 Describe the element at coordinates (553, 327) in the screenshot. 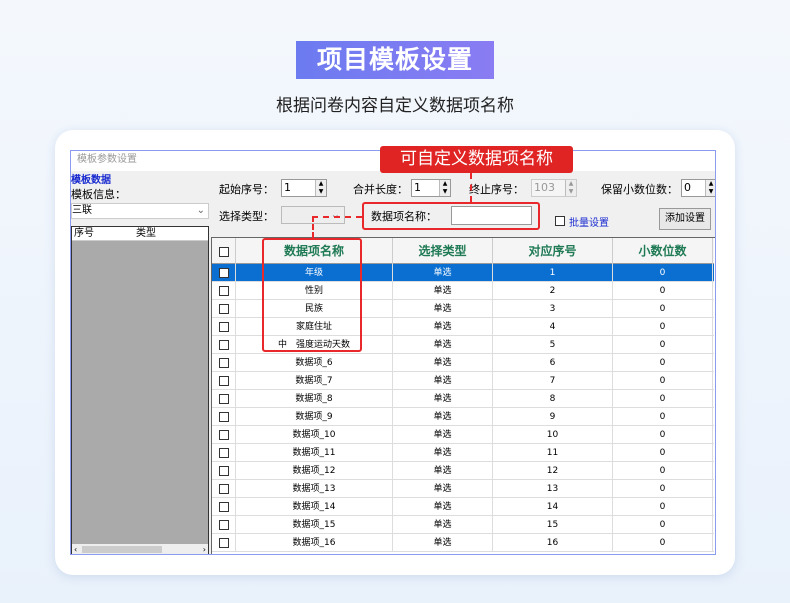

I see `cell-seq: 4` at that location.